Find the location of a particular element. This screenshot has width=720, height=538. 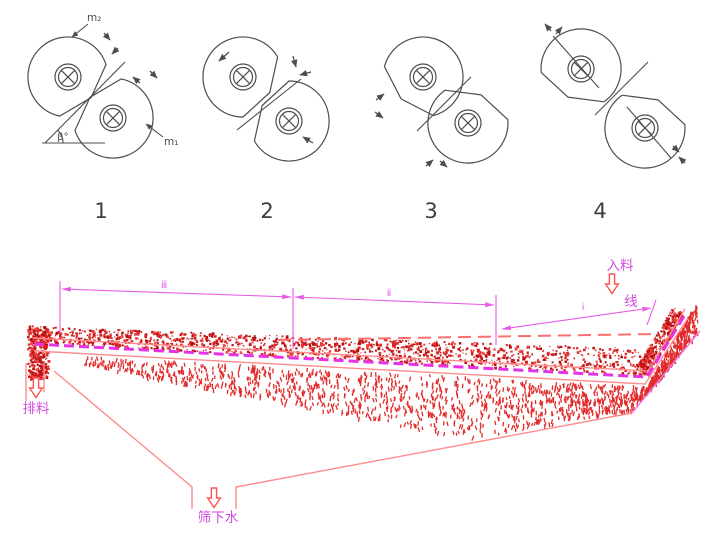

figure-number-3: 3 is located at coordinates (430, 211).